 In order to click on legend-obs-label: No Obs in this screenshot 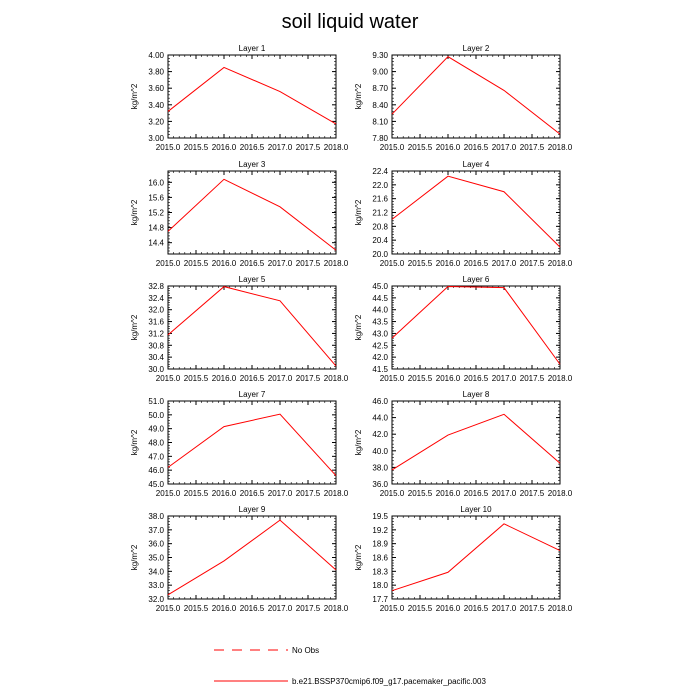, I will do `click(305, 650)`.